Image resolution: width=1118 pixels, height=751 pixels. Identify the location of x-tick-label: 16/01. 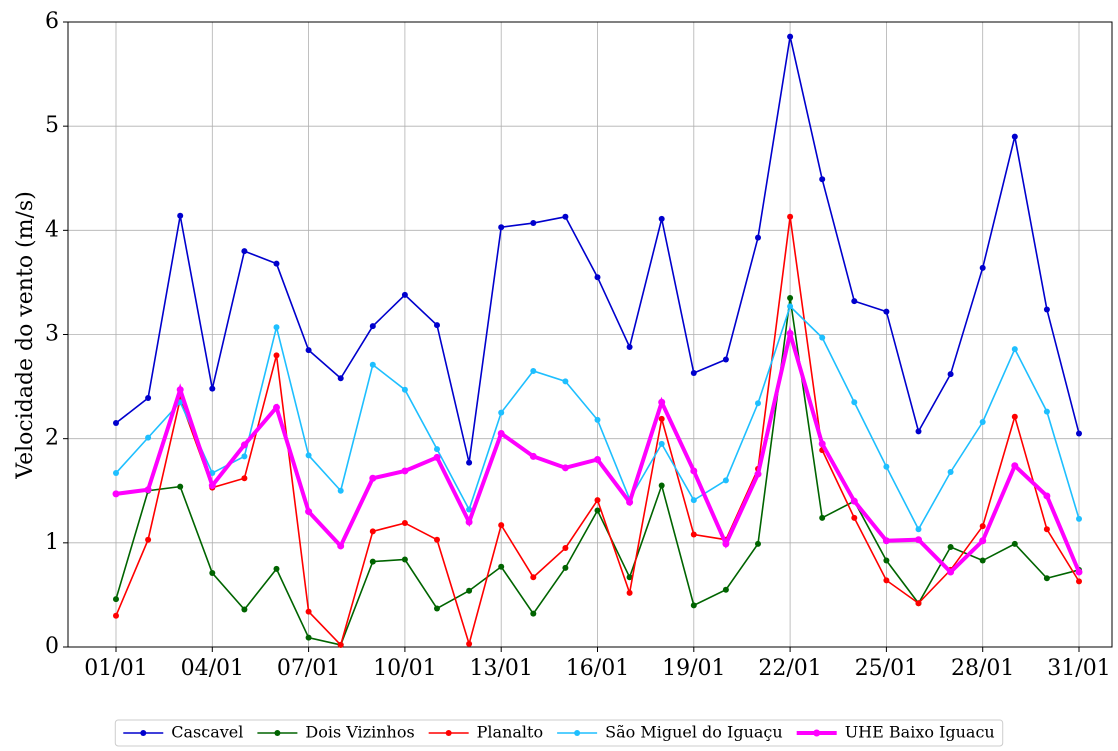
(597, 668).